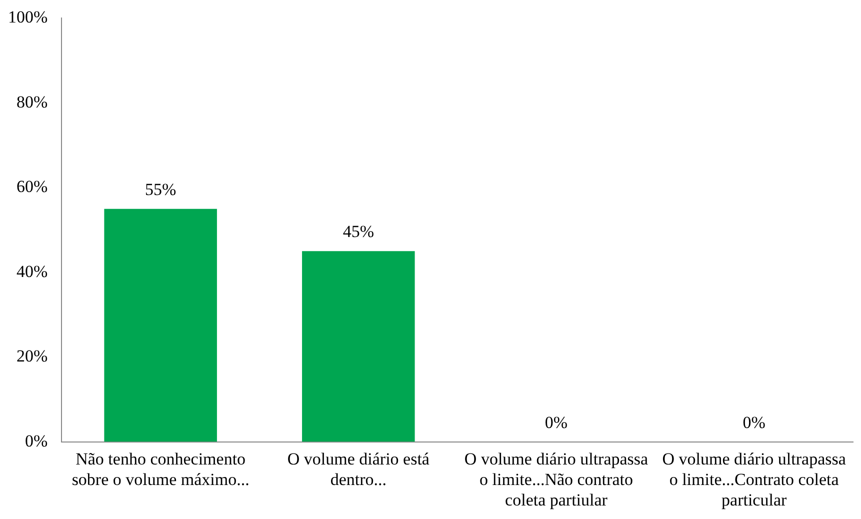  Describe the element at coordinates (32, 356) in the screenshot. I see `y-tick-label: 20%` at that location.